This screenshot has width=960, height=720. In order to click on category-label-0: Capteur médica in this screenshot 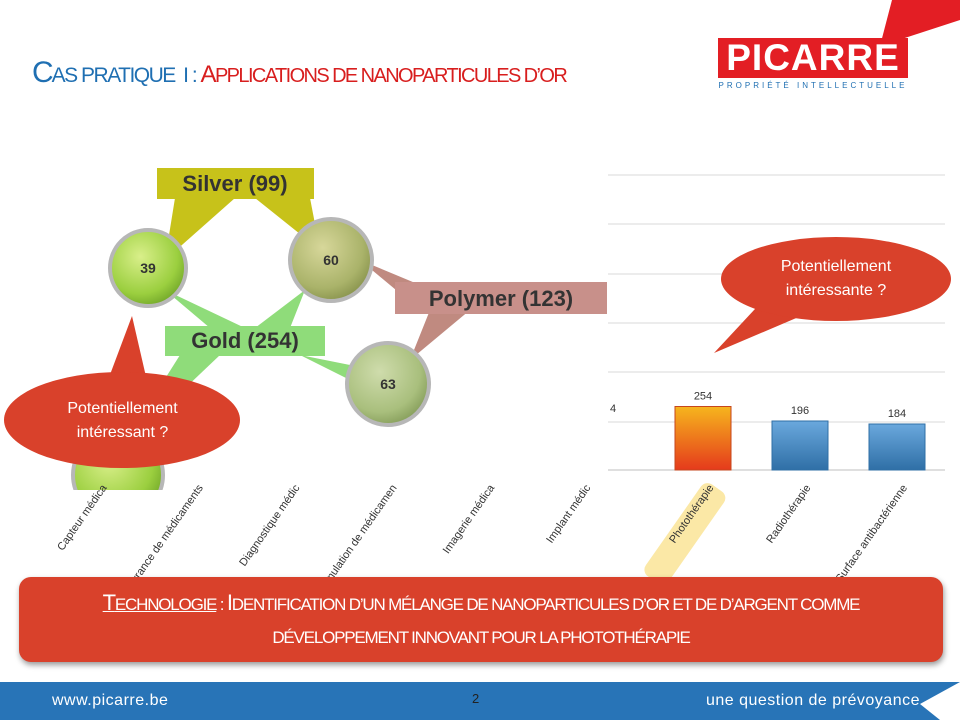, I will do `click(82, 518)`.